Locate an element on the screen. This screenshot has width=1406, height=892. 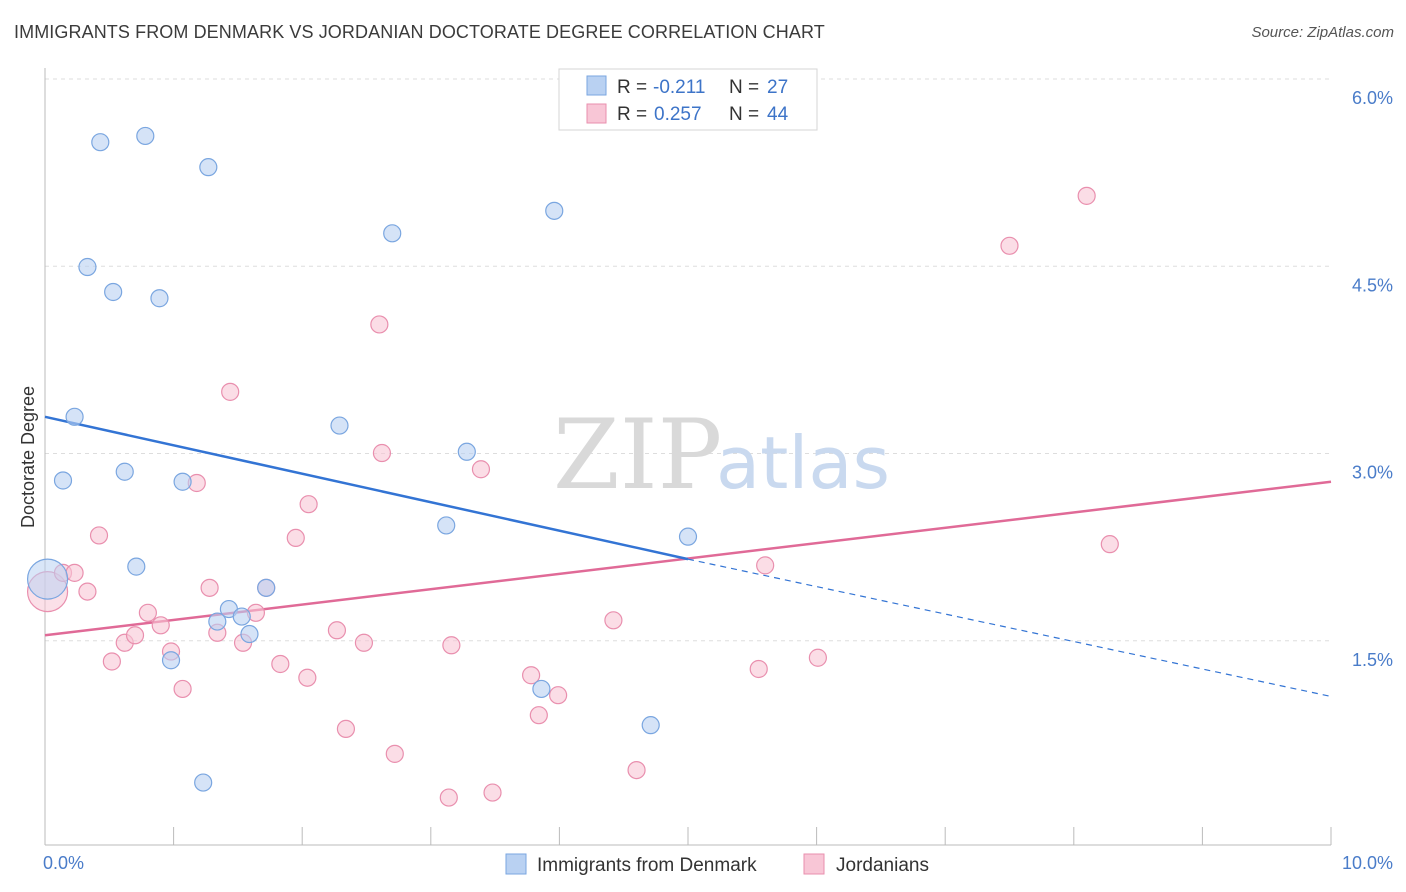
y-tick-label: 1.5% is located at coordinates (1372, 660).